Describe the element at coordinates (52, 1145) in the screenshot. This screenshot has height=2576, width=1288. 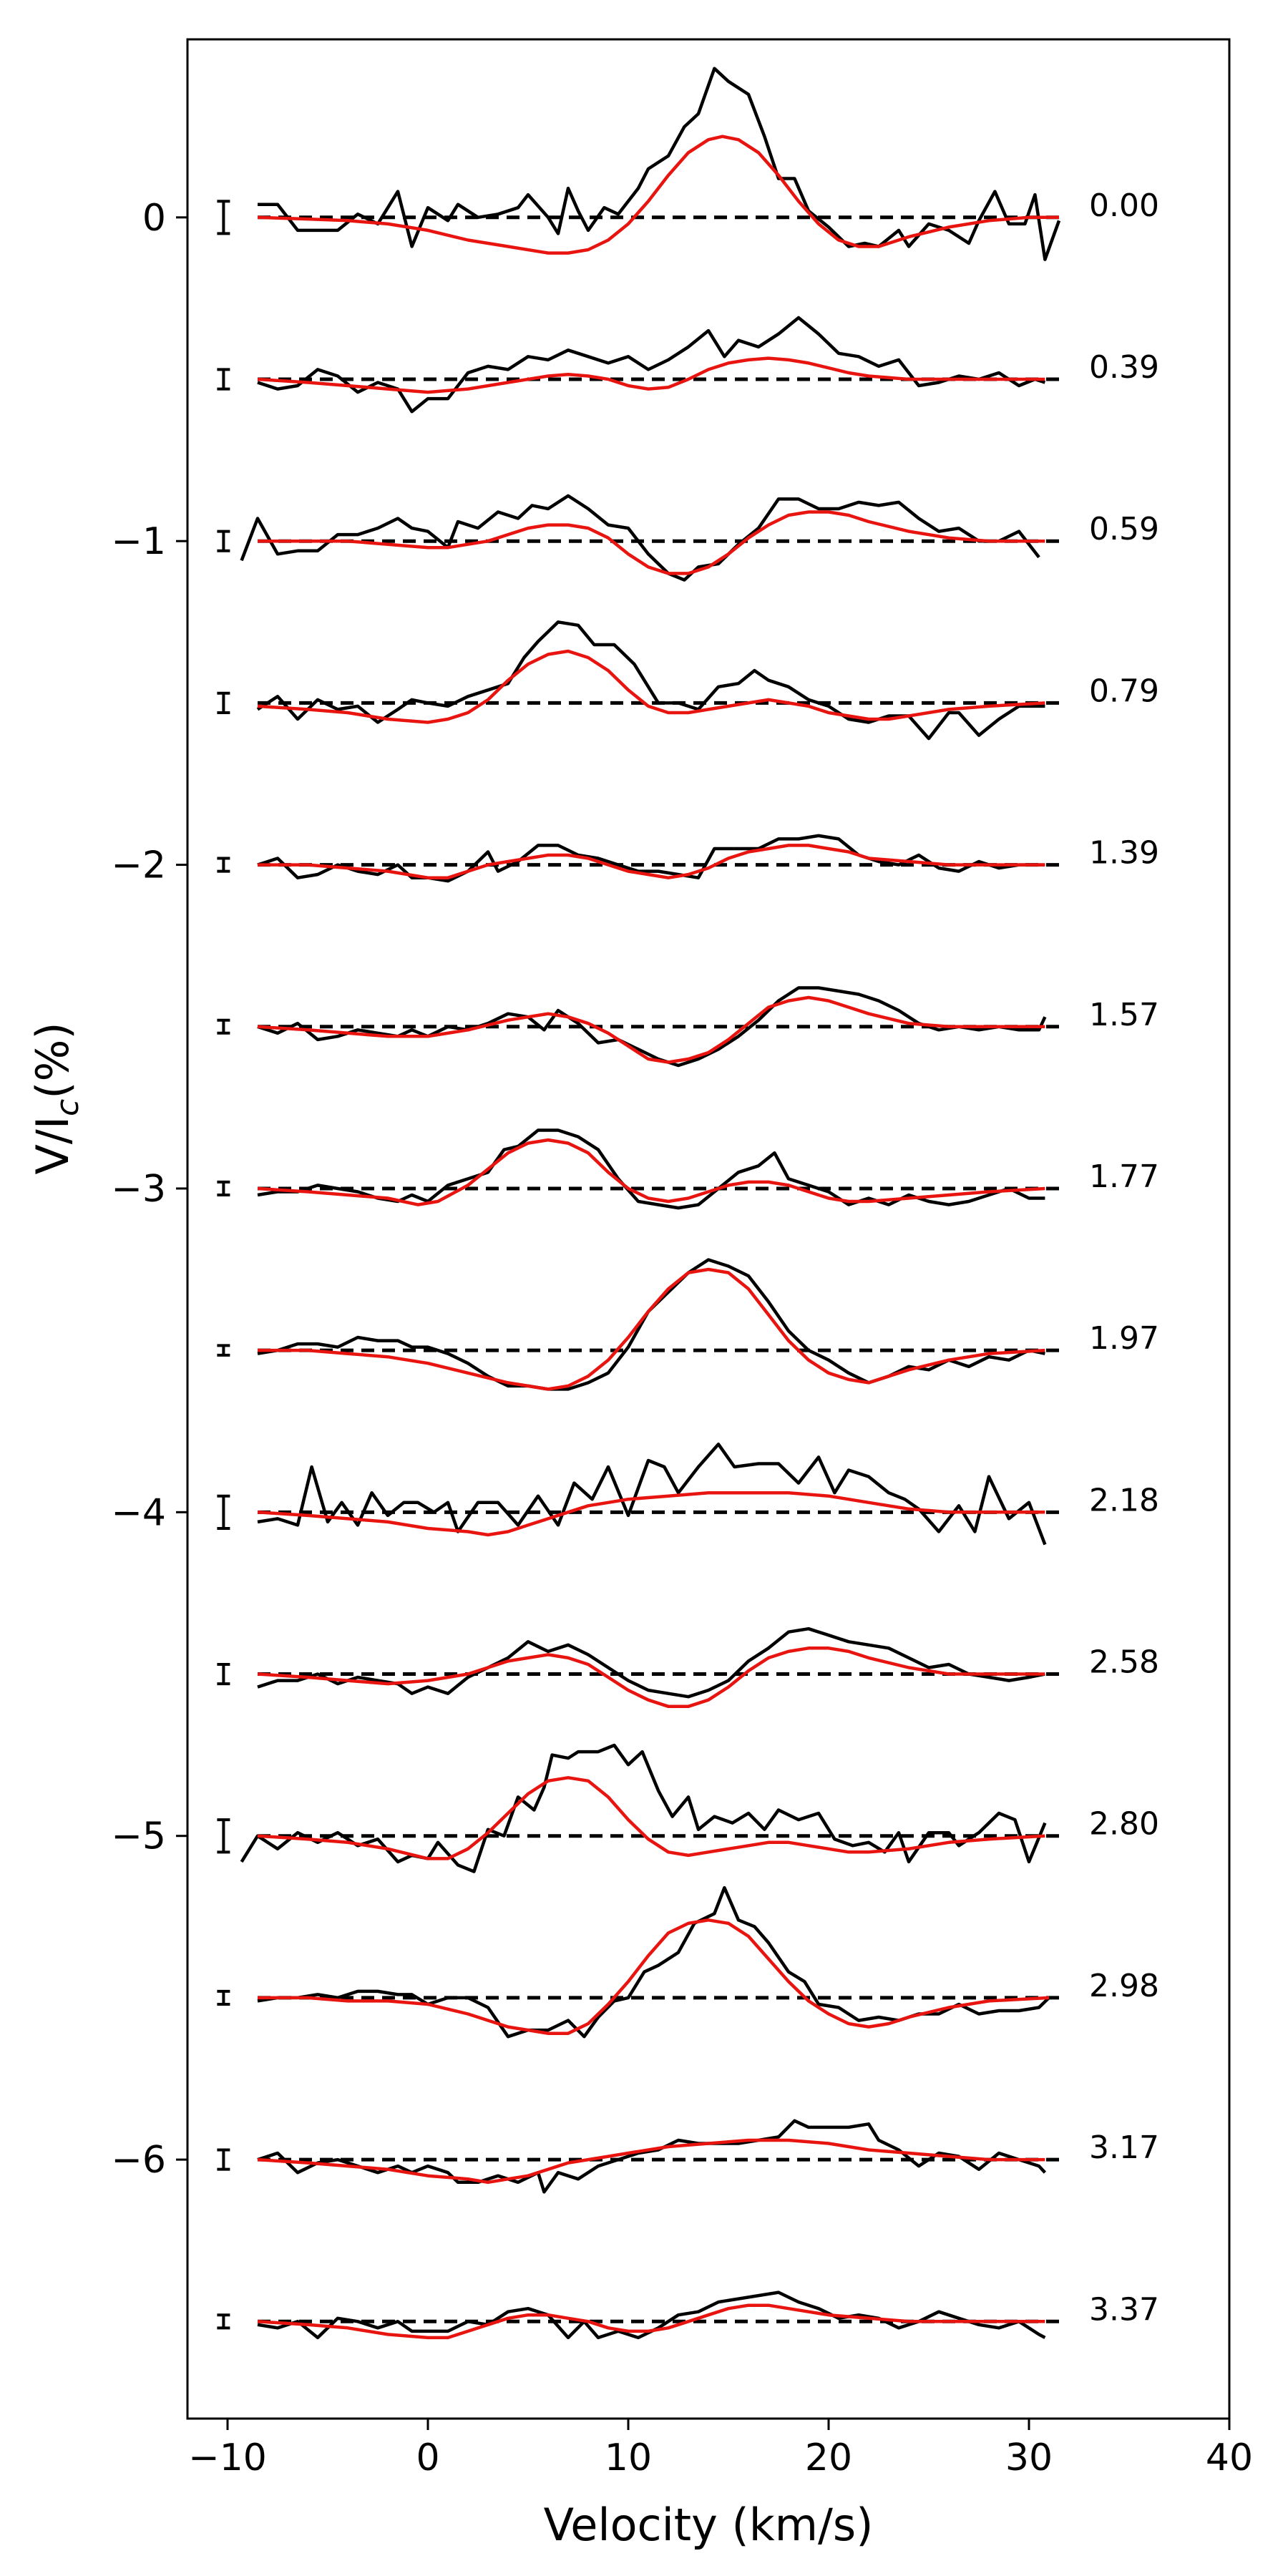
I see `y-axis-label-main: V/I` at that location.